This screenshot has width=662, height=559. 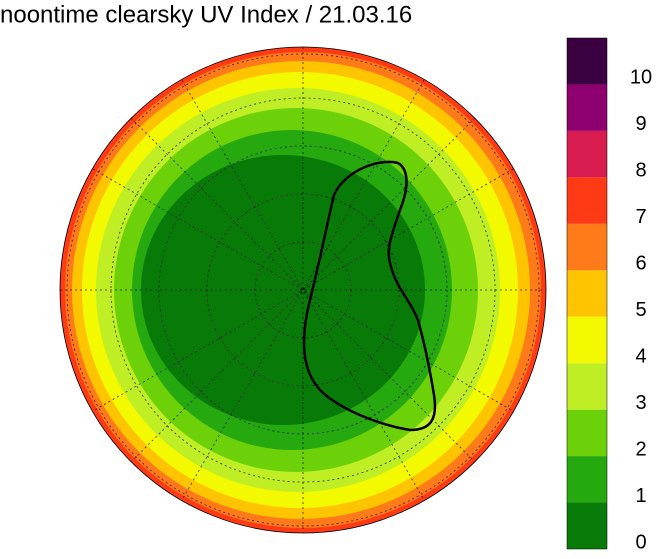 I want to click on colorbar-label: 2, so click(x=640, y=449).